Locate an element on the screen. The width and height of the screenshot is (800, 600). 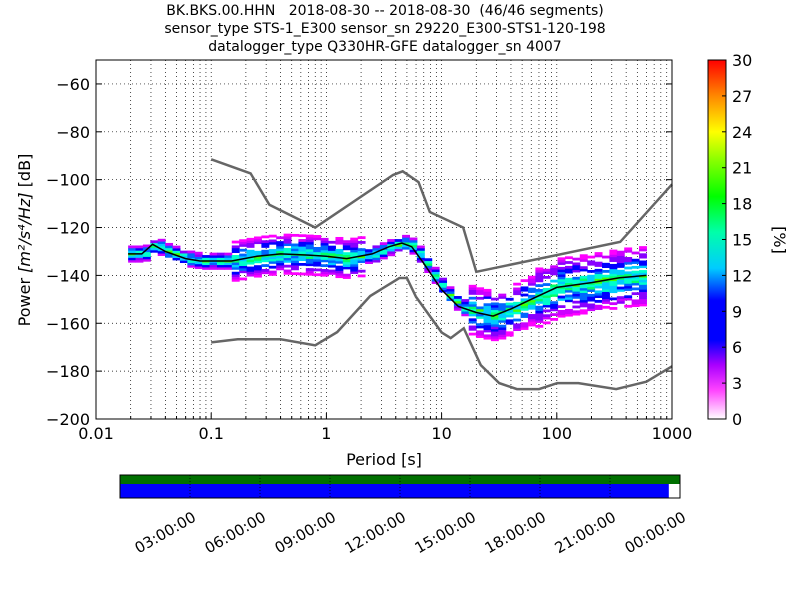
colorbar-tick-label: 9 is located at coordinates (737, 311).